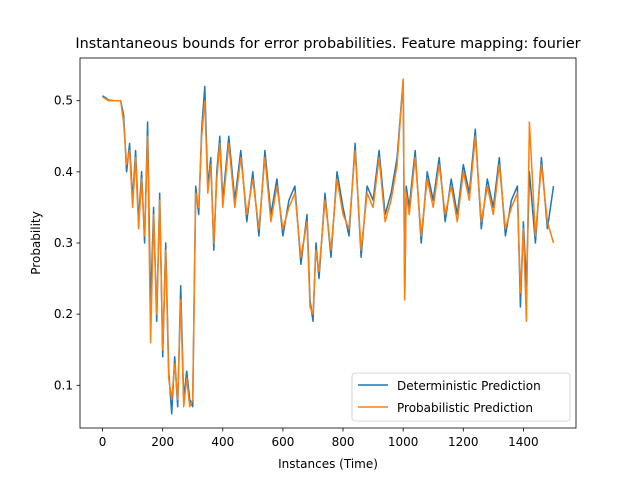 The height and width of the screenshot is (480, 640). What do you see at coordinates (63, 314) in the screenshot?
I see `y-tick-label: 0.2` at bounding box center [63, 314].